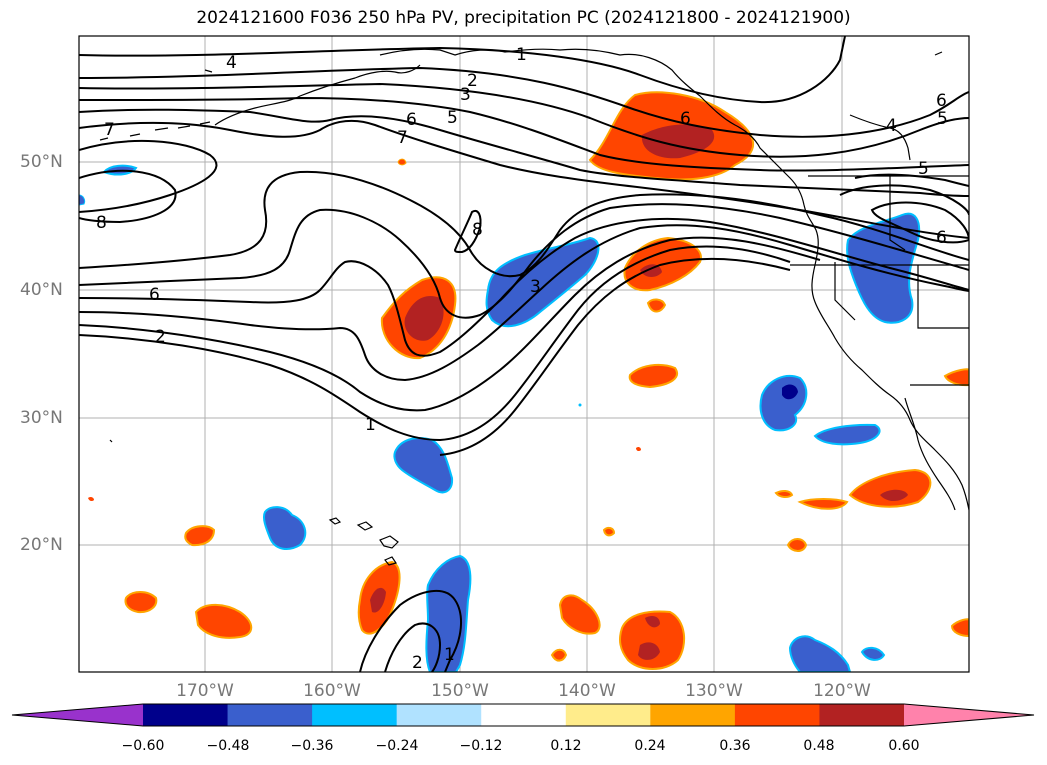  Describe the element at coordinates (228, 746) in the screenshot. I see `colorbar-tick: −0.48` at that location.